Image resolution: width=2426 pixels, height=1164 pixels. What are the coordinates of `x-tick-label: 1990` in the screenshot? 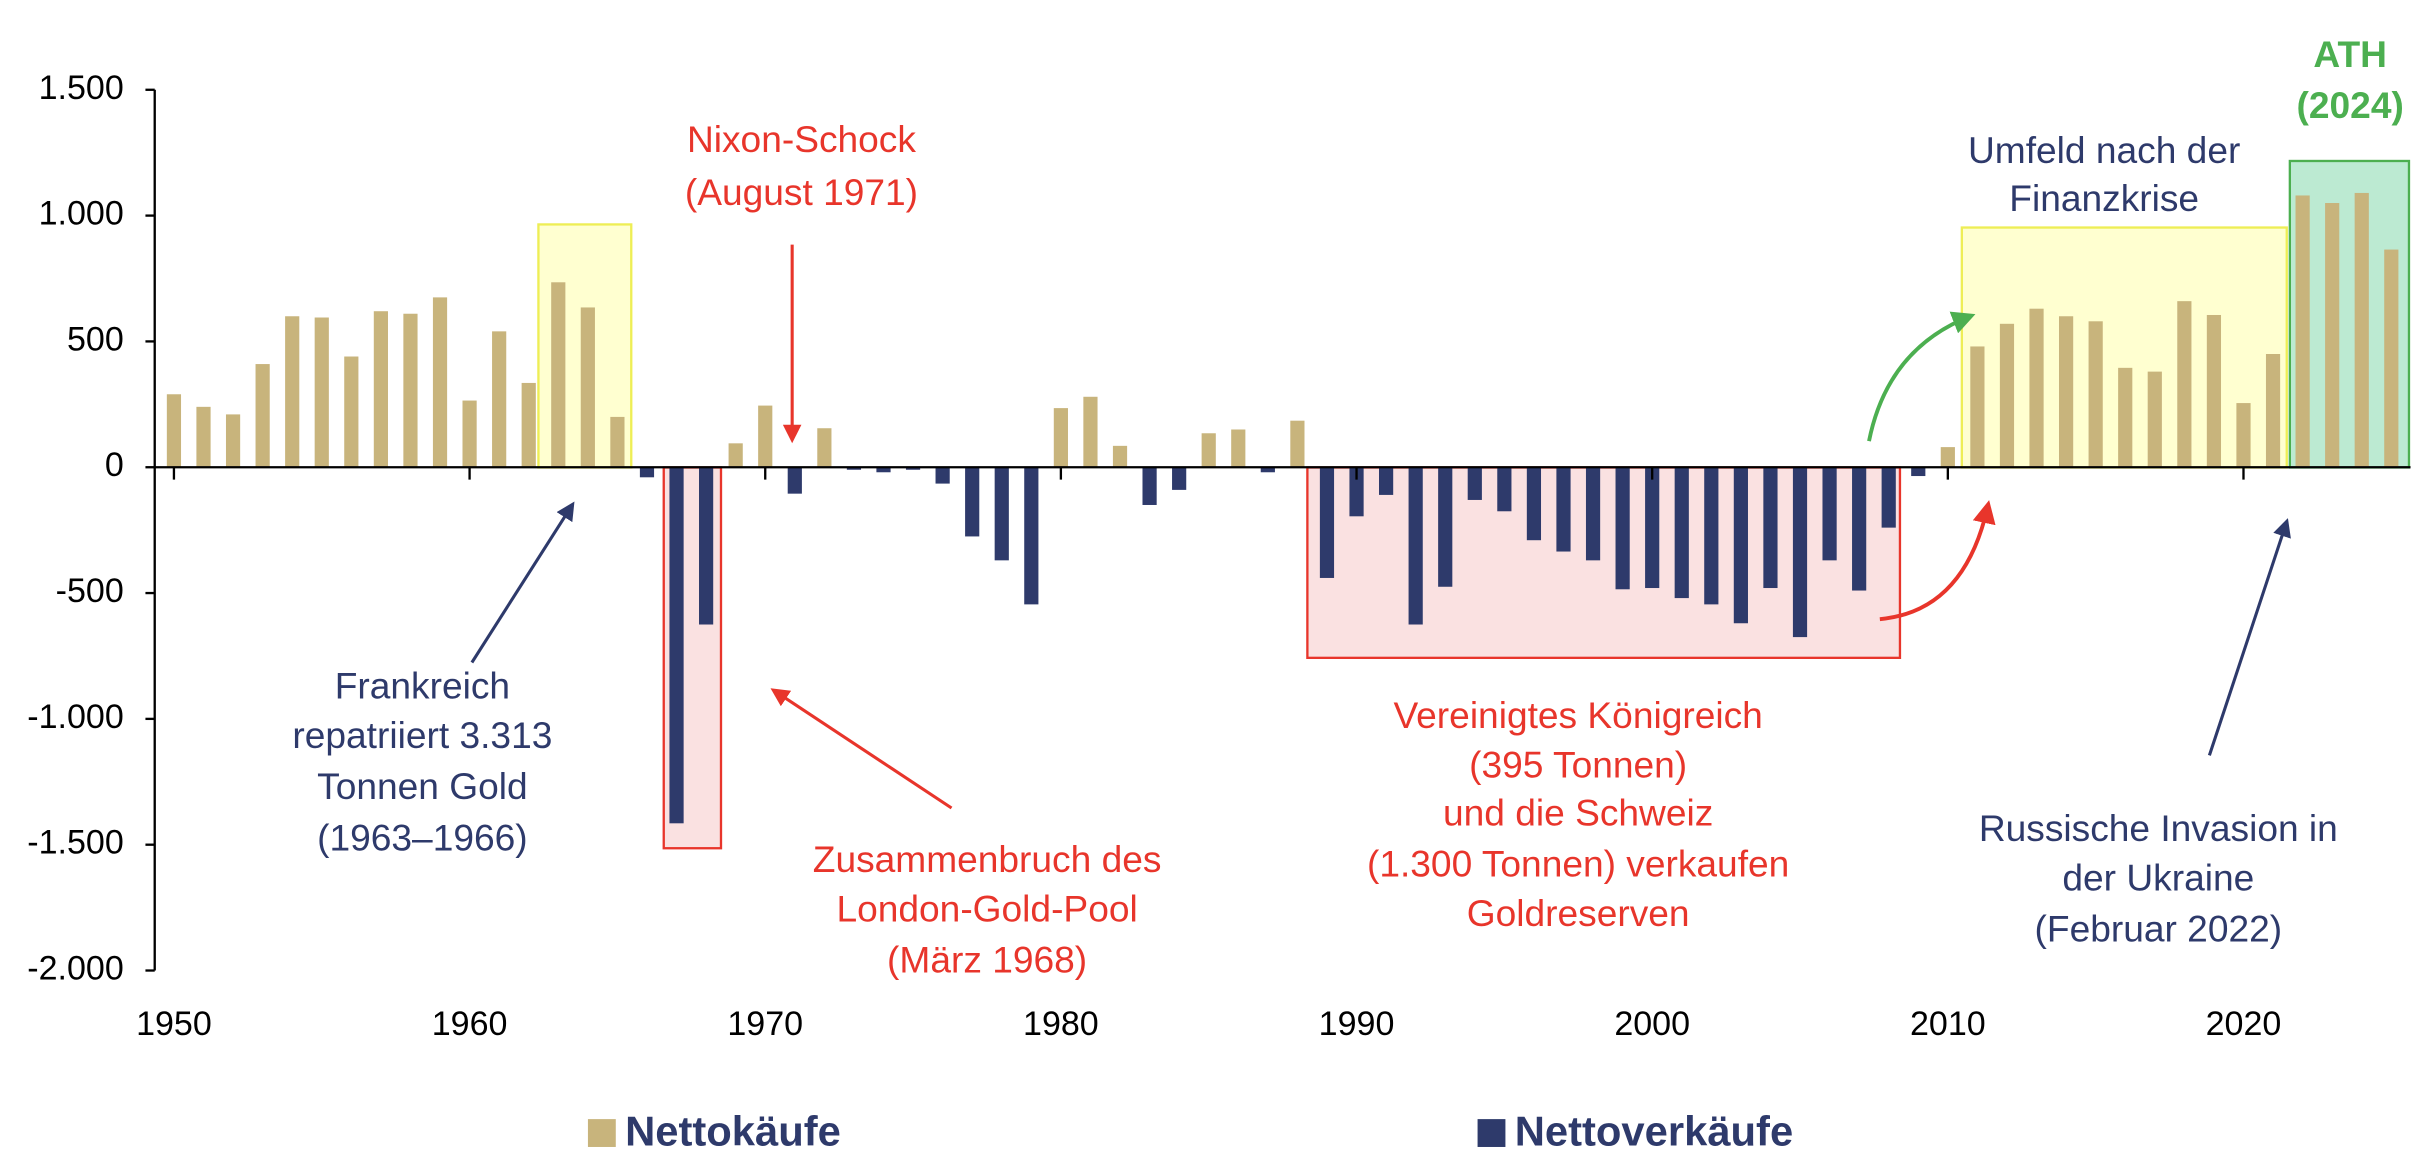 It's located at (1357, 1024).